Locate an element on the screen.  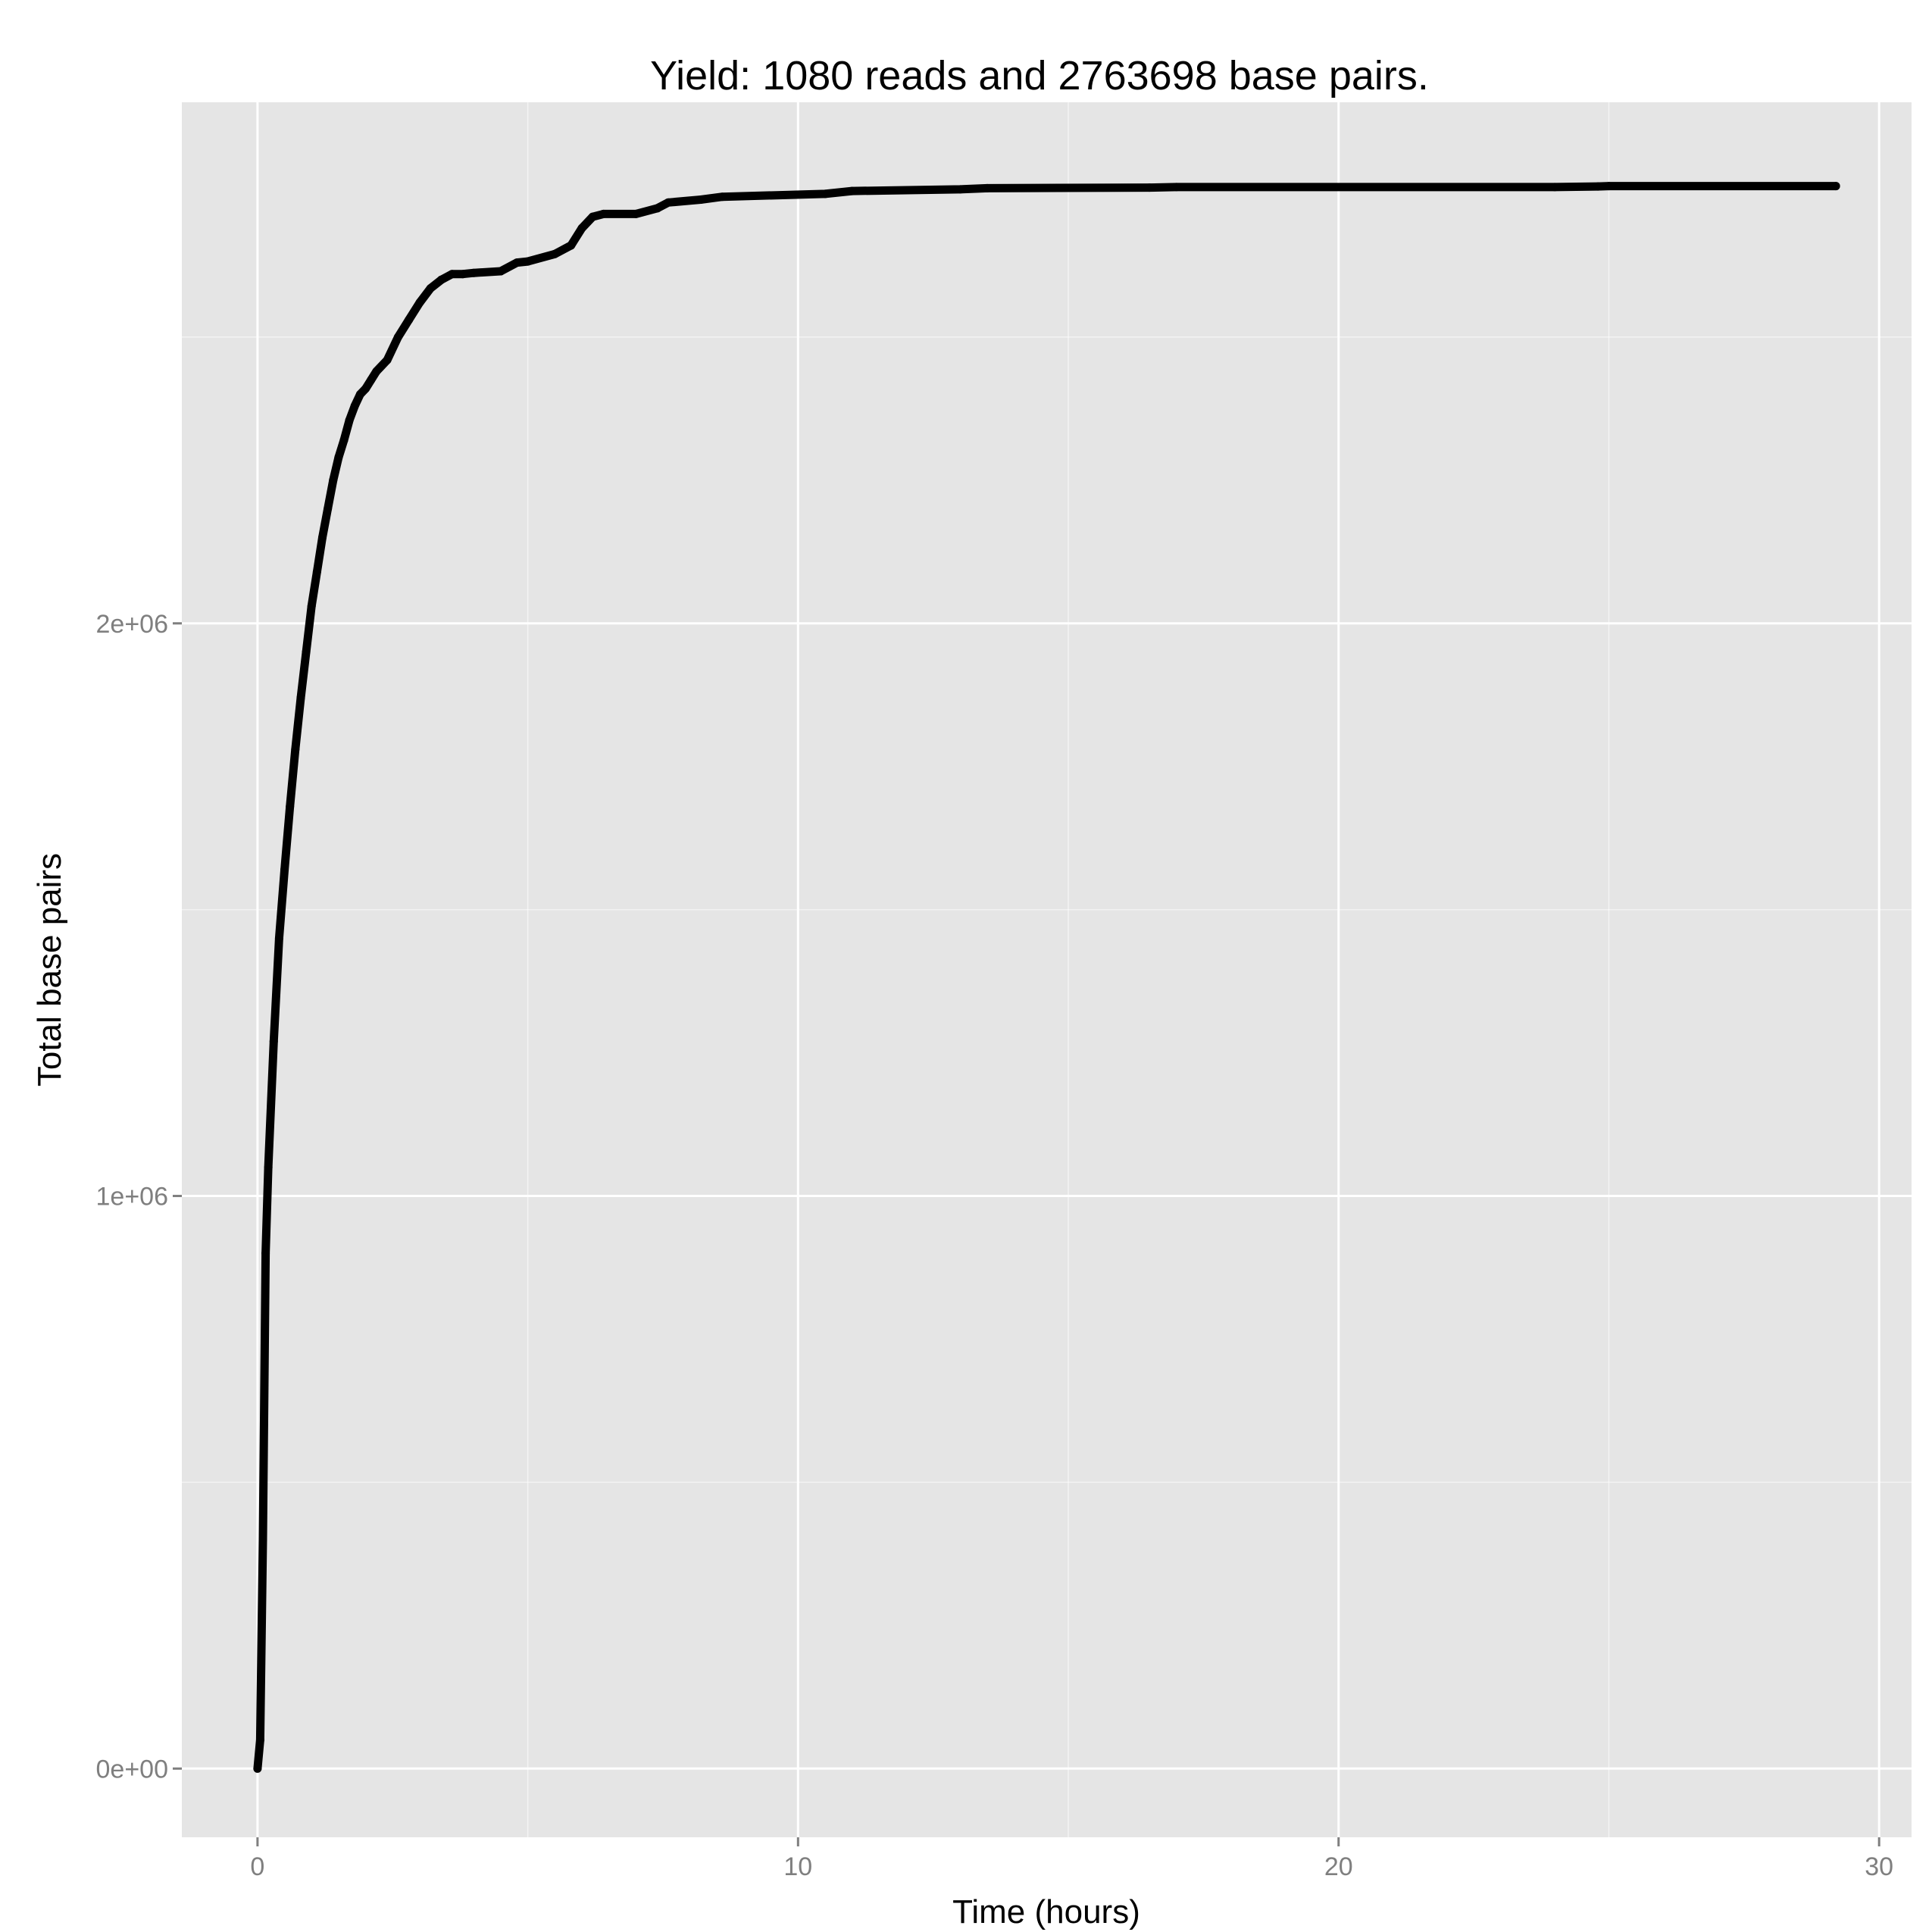
y-tick-label: 1e+06 is located at coordinates (132, 1197).